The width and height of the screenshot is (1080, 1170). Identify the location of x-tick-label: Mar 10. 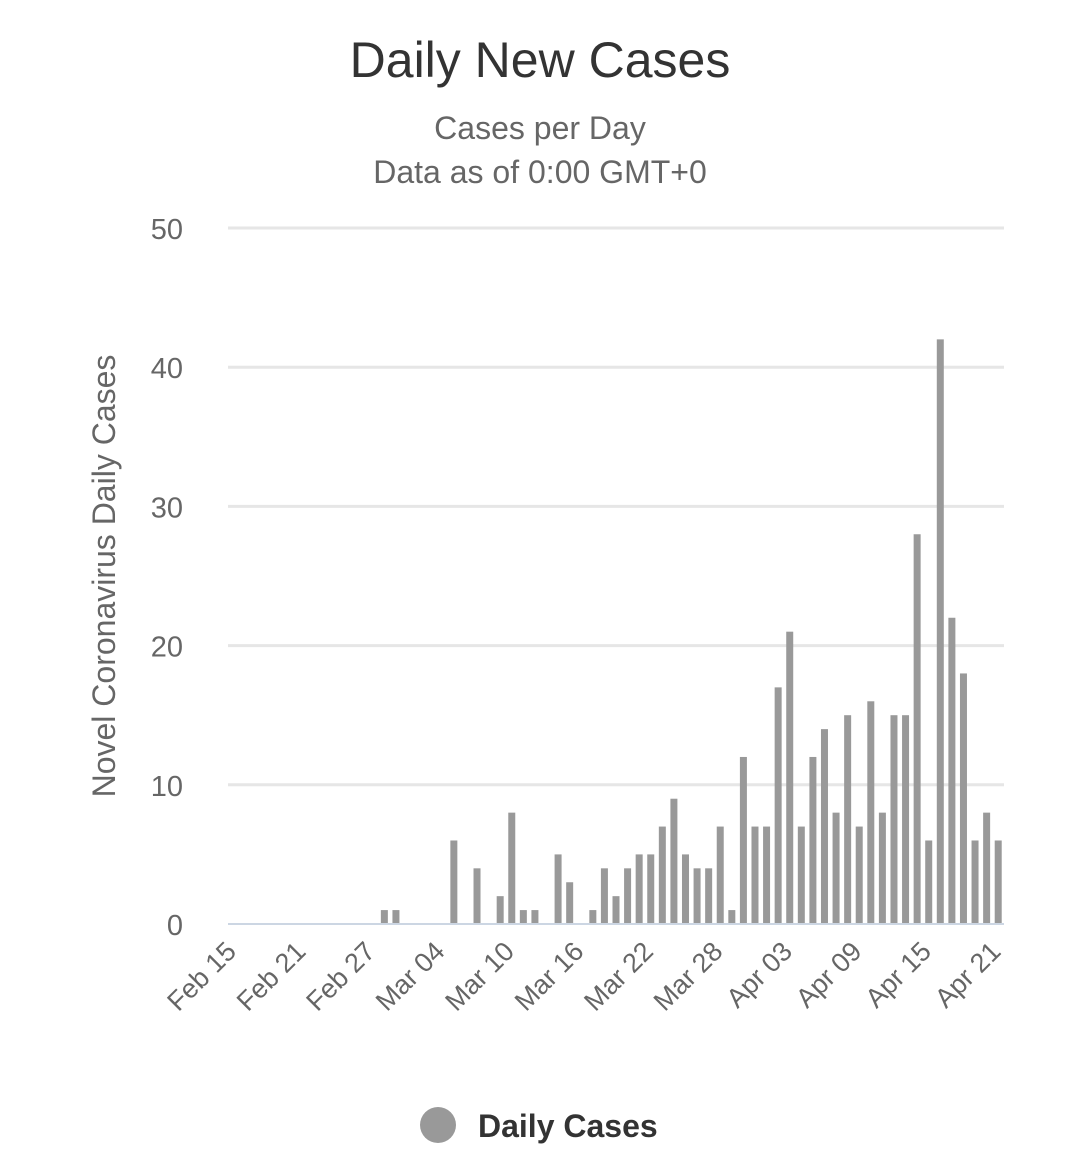
(479, 976).